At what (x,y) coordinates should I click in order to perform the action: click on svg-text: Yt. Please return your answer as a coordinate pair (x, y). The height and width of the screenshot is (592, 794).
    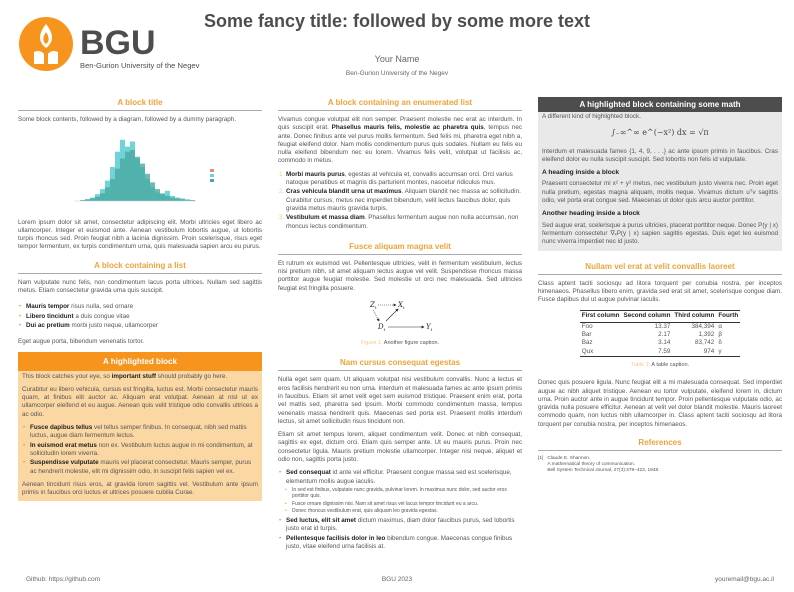
    Looking at the image, I should click on (429, 327).